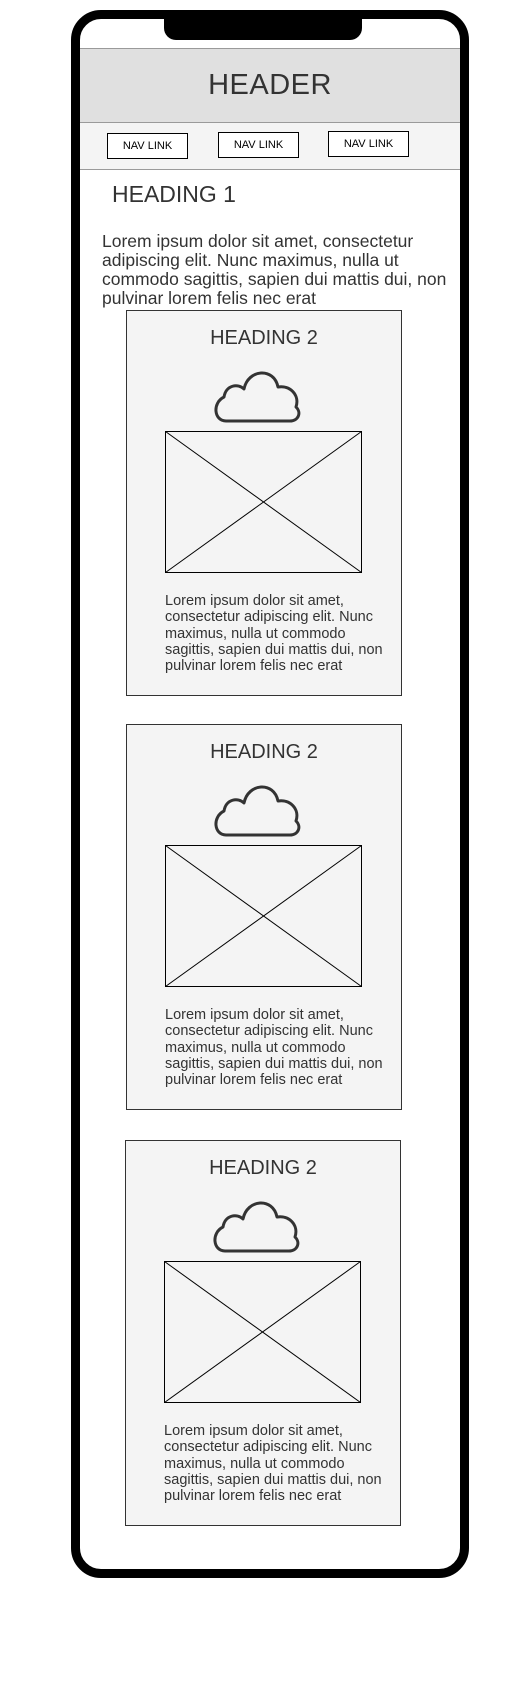  I want to click on nav-bar: NAV LINK NAV LINK NAV LINK, so click(270, 146).